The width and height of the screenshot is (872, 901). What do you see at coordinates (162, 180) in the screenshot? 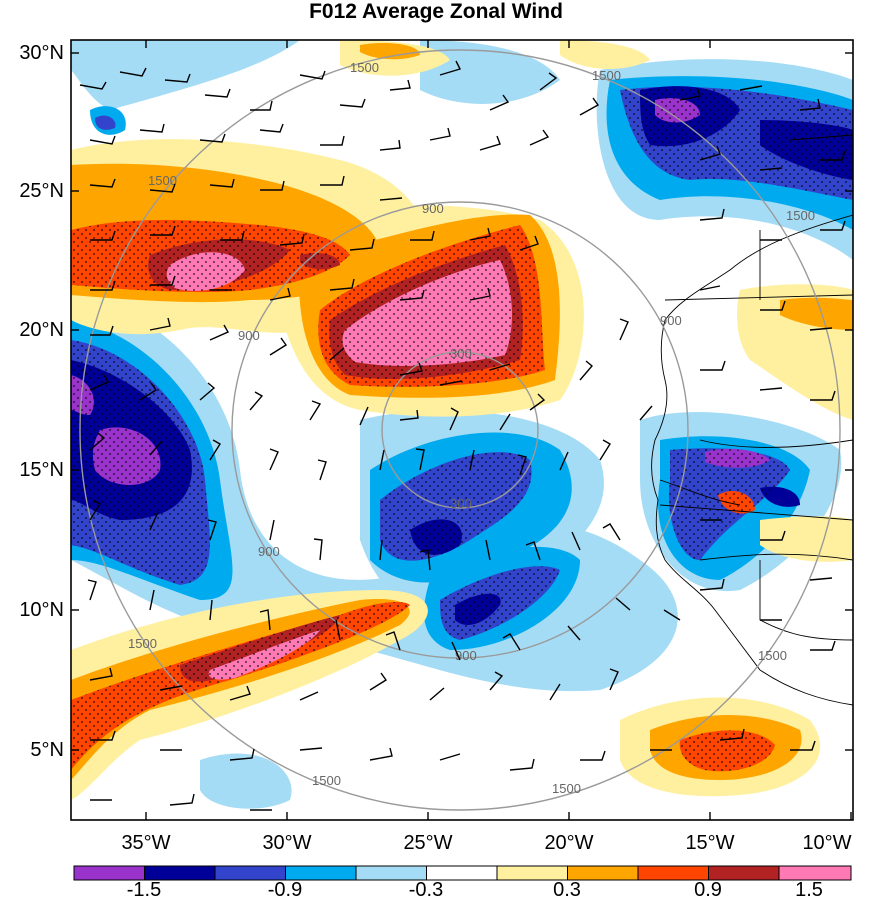
I see `ring-label-1500-c: 1500` at bounding box center [162, 180].